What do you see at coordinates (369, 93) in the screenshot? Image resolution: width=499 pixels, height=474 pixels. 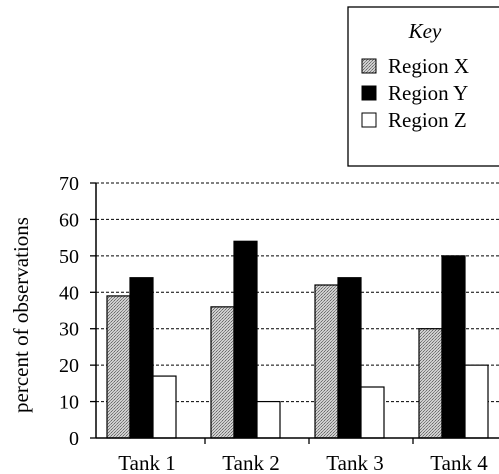 I see `legend-swatch-region-y` at bounding box center [369, 93].